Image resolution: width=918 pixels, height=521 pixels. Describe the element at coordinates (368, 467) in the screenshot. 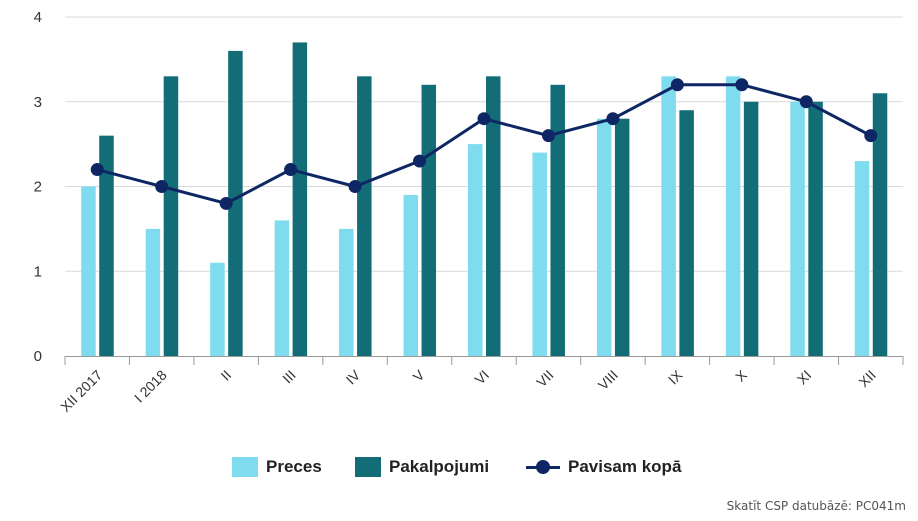

I see `legend-swatch-pakalpojumi` at that location.